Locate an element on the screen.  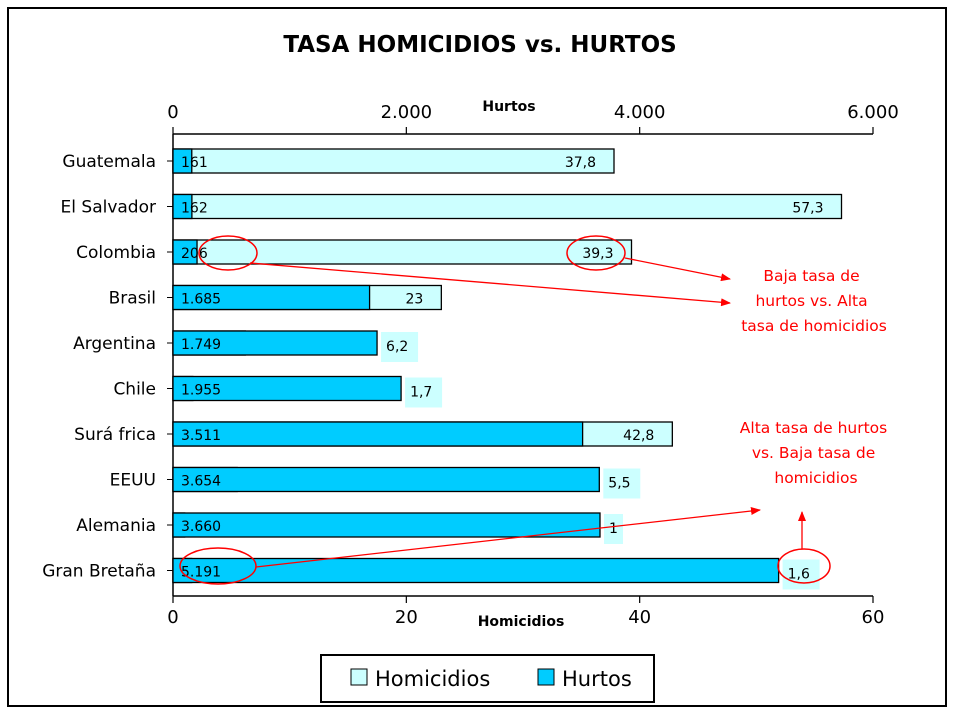
category-label: Brasil is located at coordinates (132, 299).